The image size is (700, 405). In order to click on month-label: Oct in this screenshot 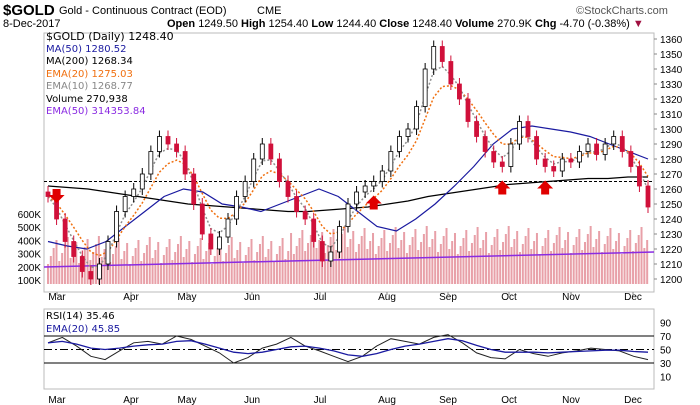, I will do `click(509, 297)`.